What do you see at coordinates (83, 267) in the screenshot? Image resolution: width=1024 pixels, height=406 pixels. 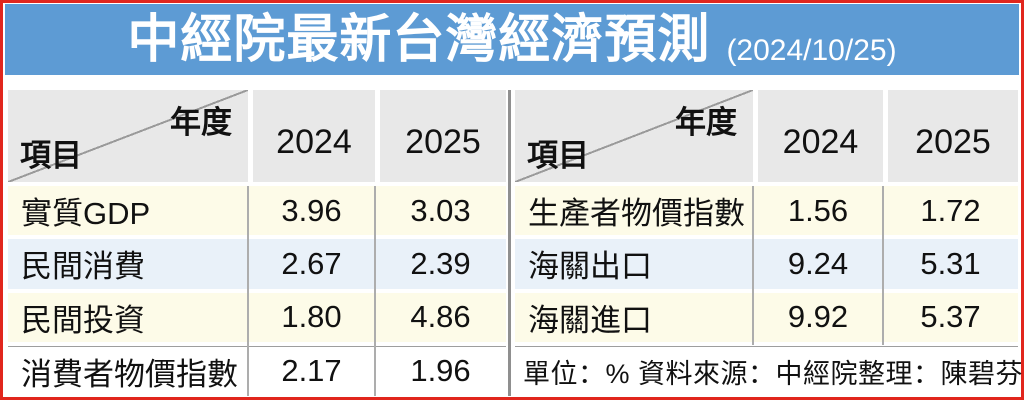 I see `row-label: 民間消費` at bounding box center [83, 267].